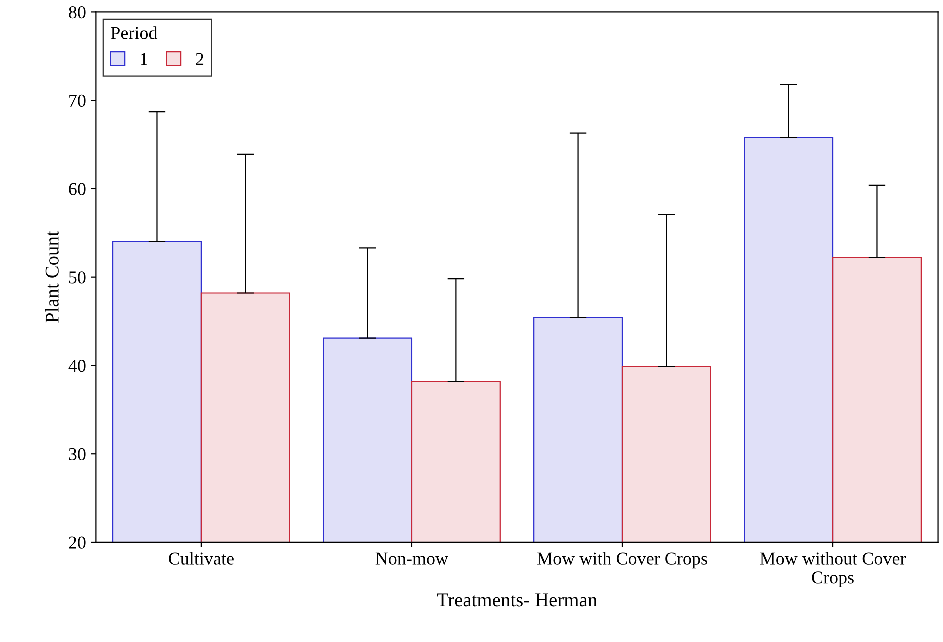 The height and width of the screenshot is (642, 943). Describe the element at coordinates (144, 59) in the screenshot. I see `legend-label: 1` at that location.